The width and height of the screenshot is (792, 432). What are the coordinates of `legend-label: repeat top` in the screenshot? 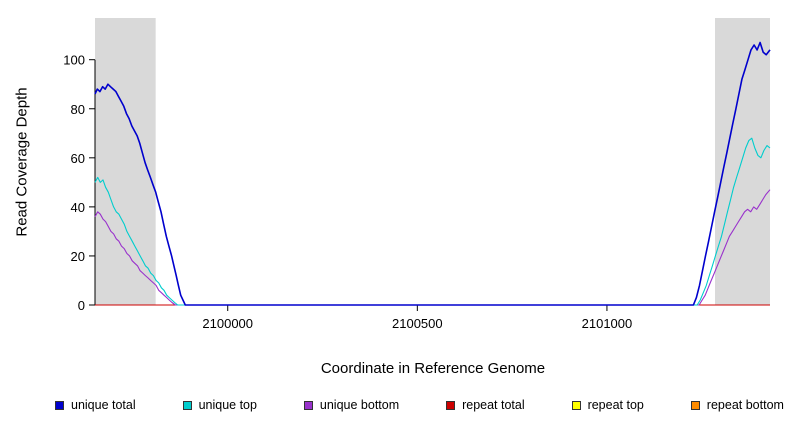 It's located at (615, 405).